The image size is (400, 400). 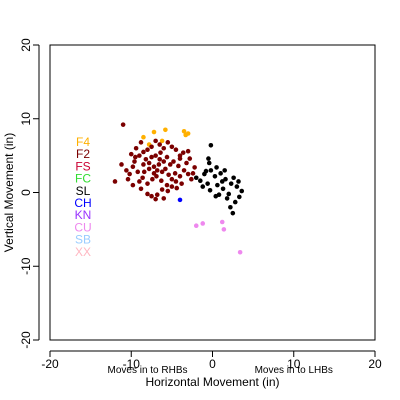 I want to click on legend-item-xx: XX, so click(x=83, y=252).